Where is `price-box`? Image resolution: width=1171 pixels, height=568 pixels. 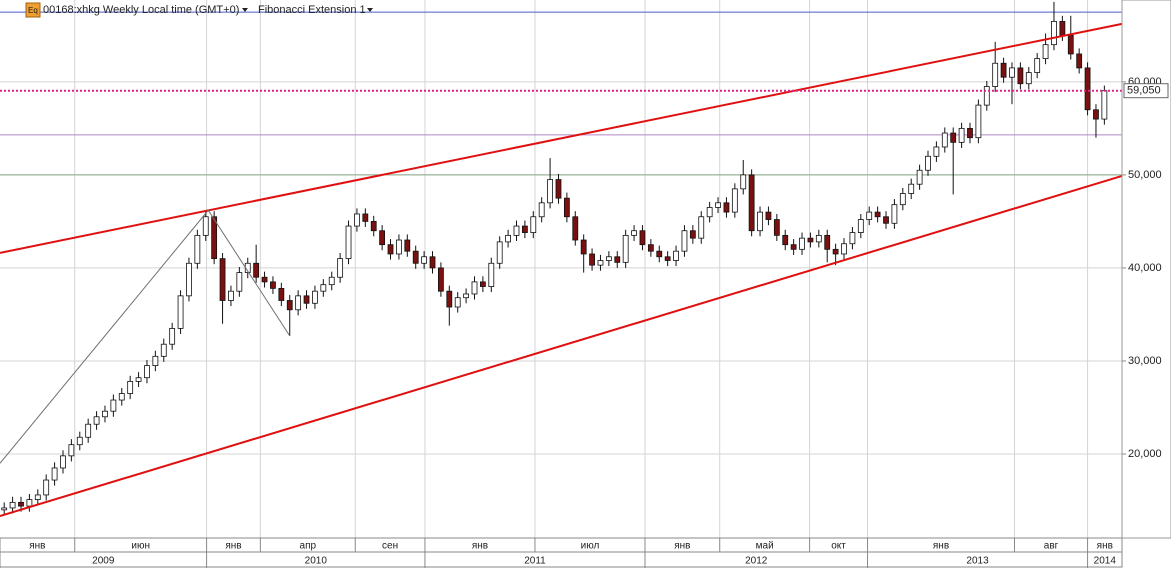 price-box is located at coordinates (1146, 91).